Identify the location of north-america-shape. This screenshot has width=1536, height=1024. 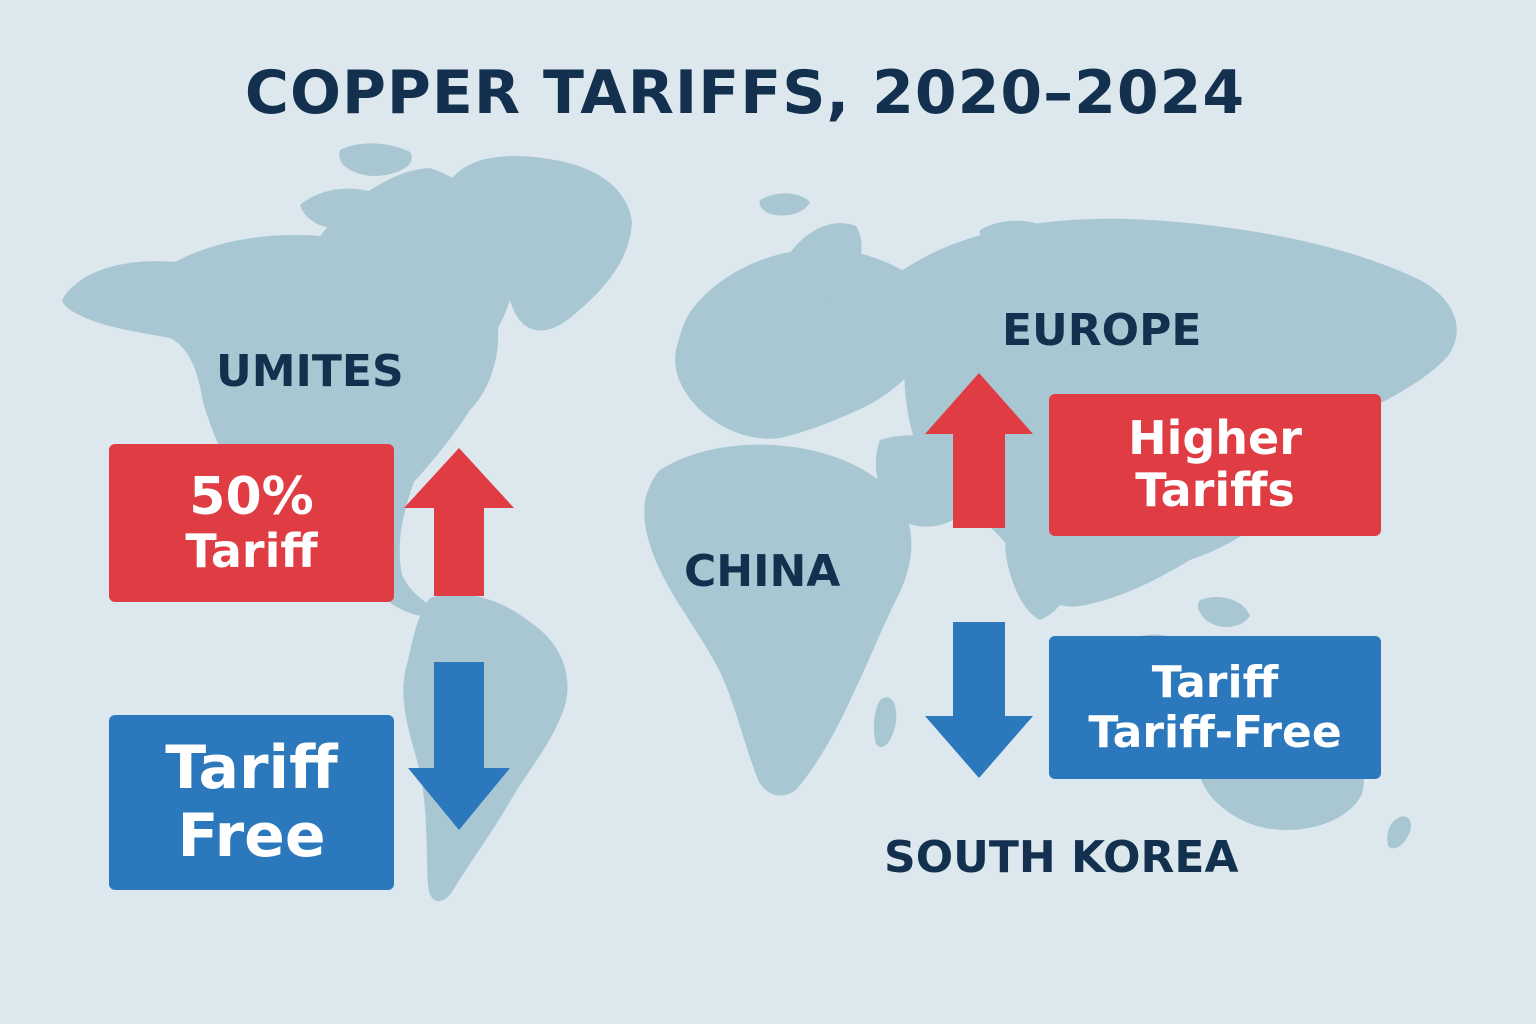
(288, 392).